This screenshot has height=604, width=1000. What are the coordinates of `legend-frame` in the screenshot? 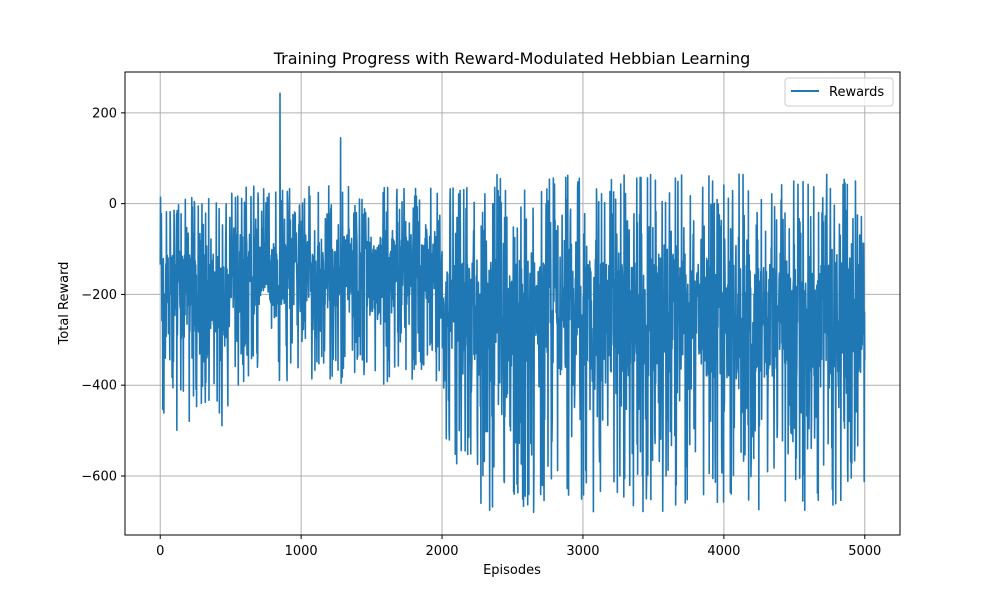 It's located at (839, 92).